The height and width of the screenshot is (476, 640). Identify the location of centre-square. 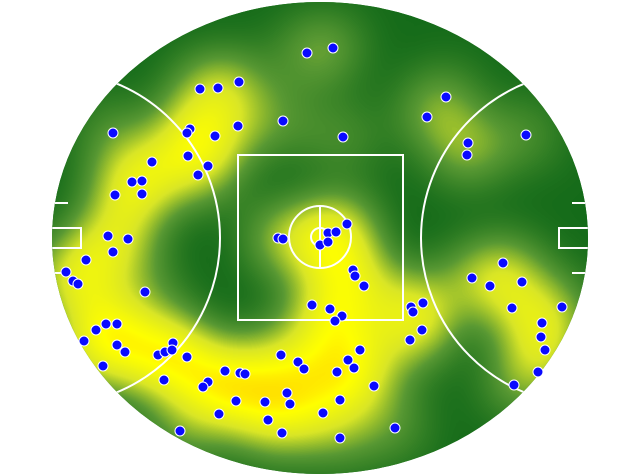
(320, 237).